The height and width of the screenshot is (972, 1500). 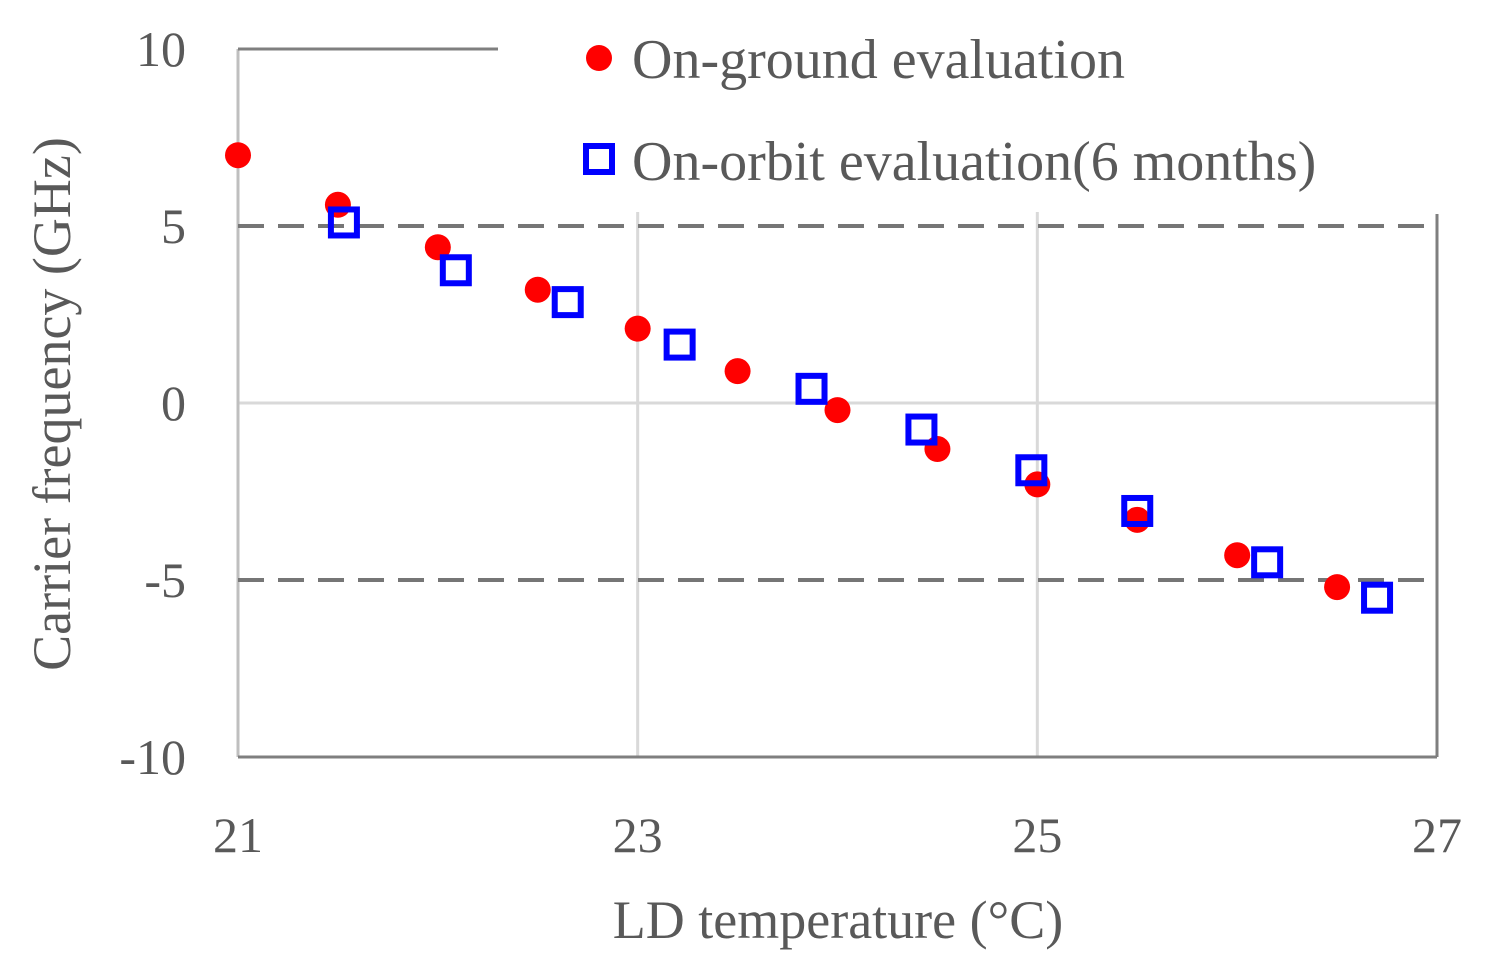 What do you see at coordinates (52, 404) in the screenshot?
I see `y-axis-title: Carrier frequency (GHz)` at bounding box center [52, 404].